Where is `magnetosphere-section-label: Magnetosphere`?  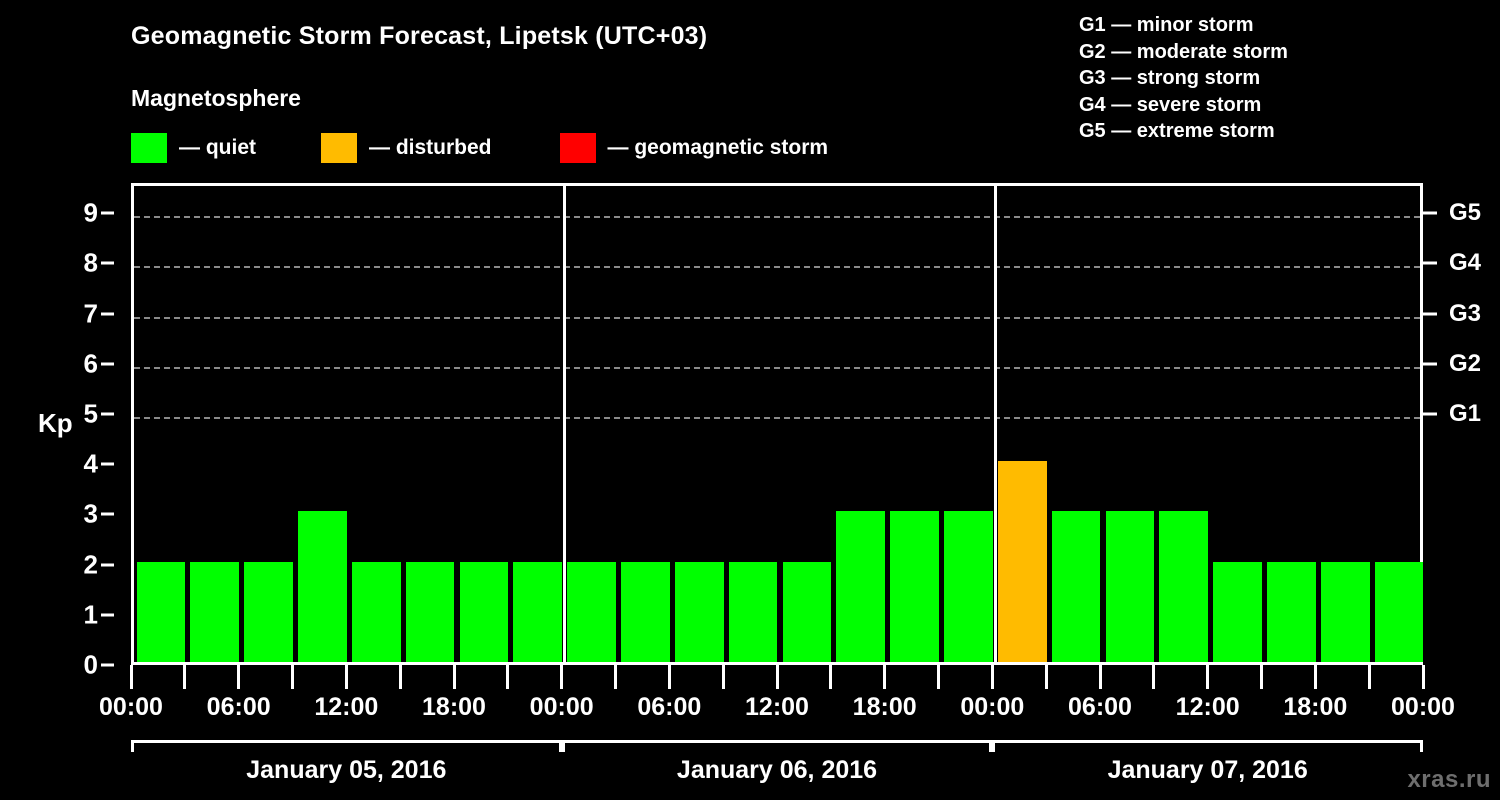 magnetosphere-section-label: Magnetosphere is located at coordinates (216, 98).